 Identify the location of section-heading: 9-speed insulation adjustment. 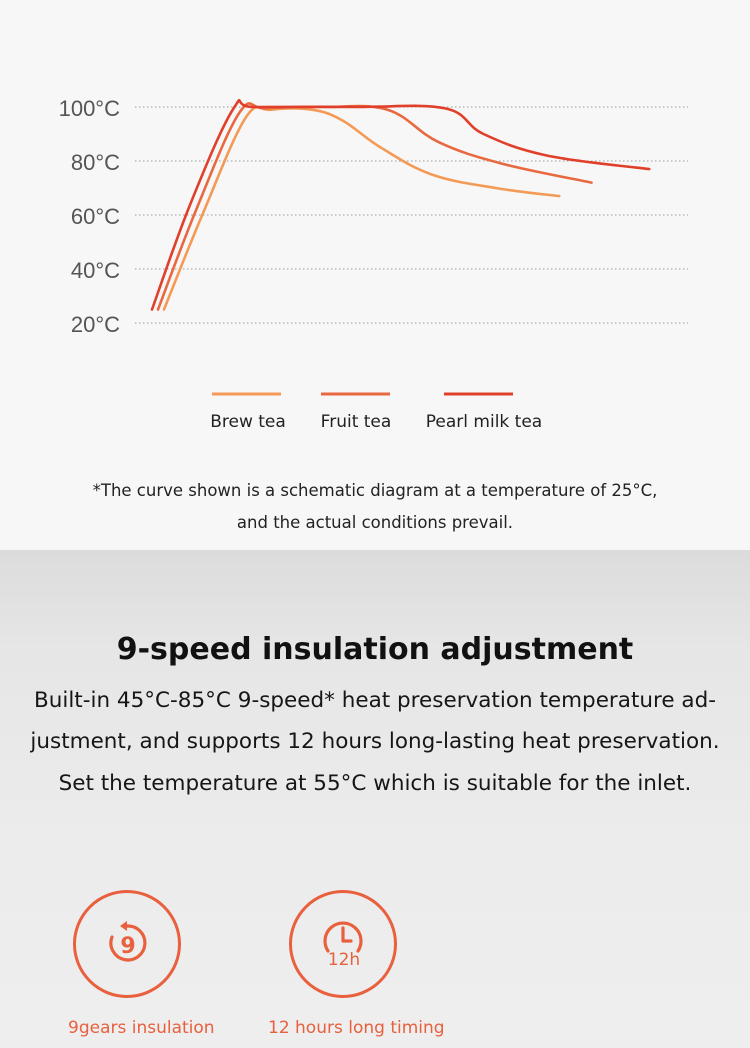
(375, 649).